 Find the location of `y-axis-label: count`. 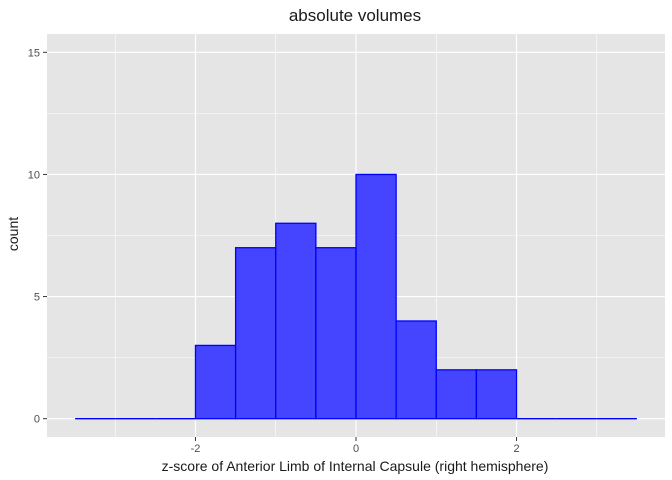

y-axis-label: count is located at coordinates (13, 234).